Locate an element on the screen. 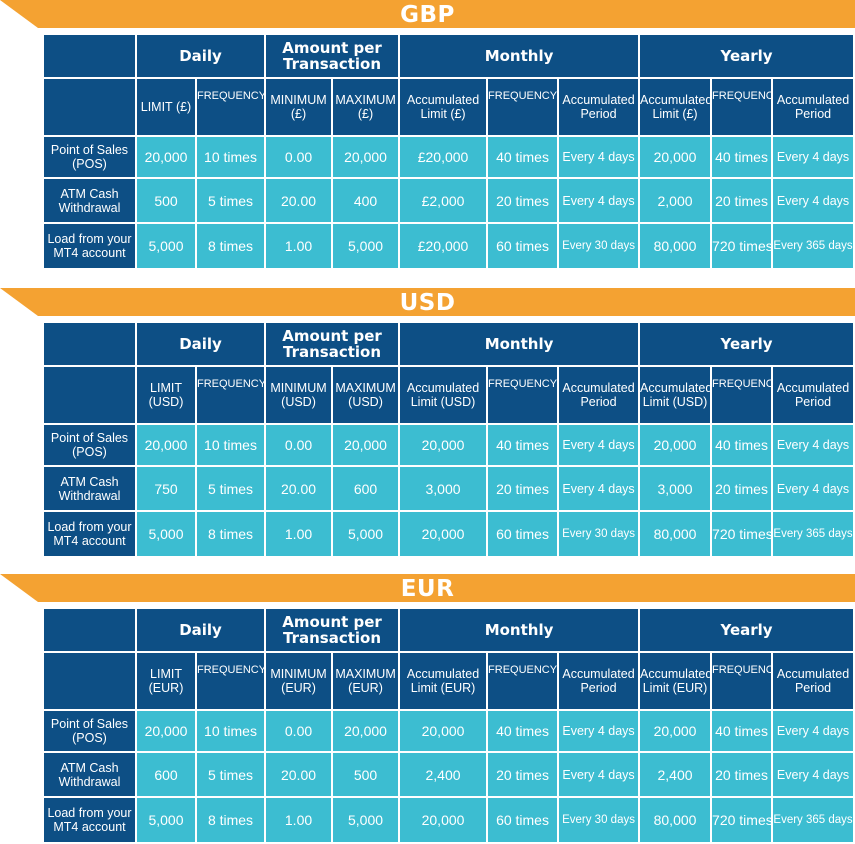 The width and height of the screenshot is (855, 844). currency-banner: EUR is located at coordinates (427, 588).